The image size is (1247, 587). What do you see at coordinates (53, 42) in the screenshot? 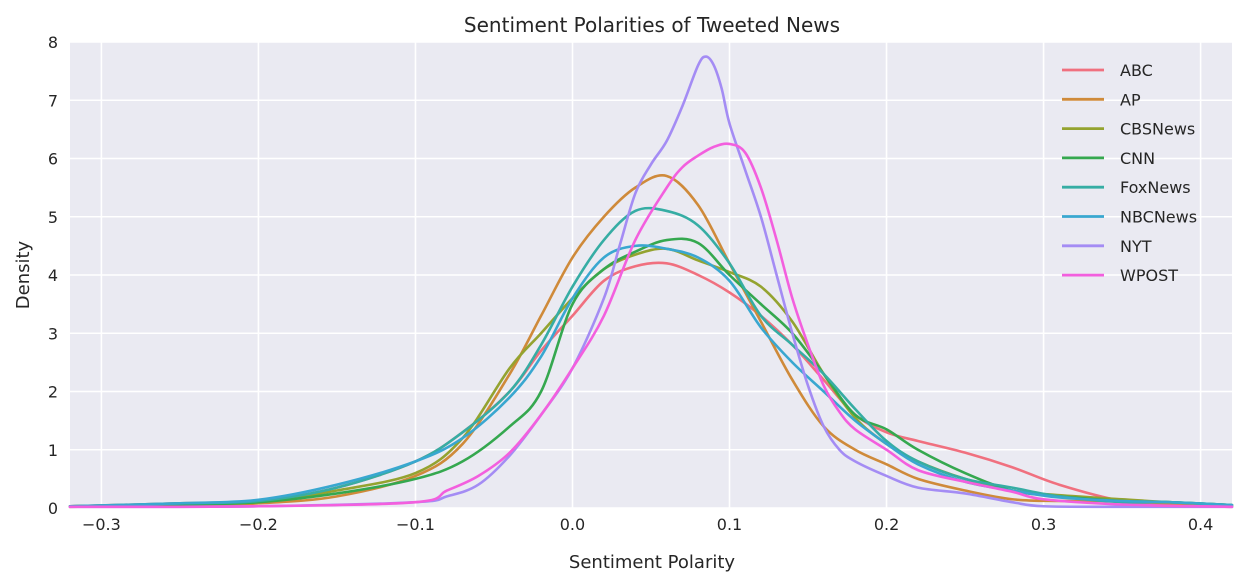
I see `y-tick-label: 8` at bounding box center [53, 42].